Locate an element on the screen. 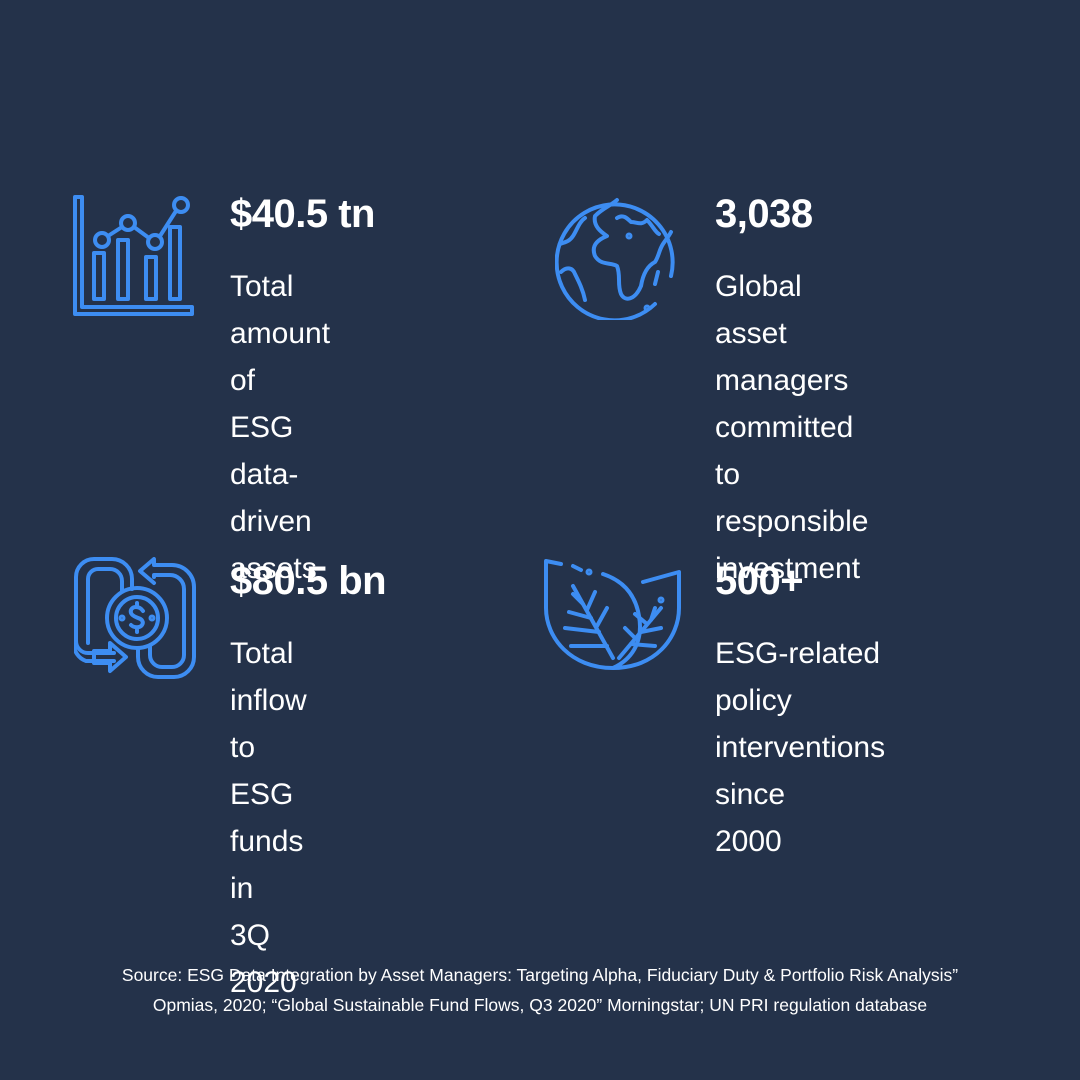 The height and width of the screenshot is (1080, 1080). stat-value: 500+ is located at coordinates (759, 581).